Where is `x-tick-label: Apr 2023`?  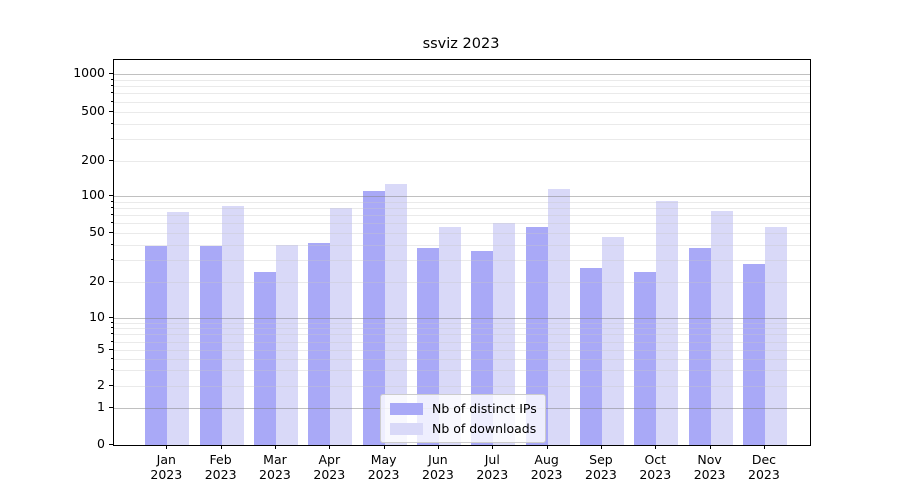 x-tick-label: Apr 2023 is located at coordinates (329, 467).